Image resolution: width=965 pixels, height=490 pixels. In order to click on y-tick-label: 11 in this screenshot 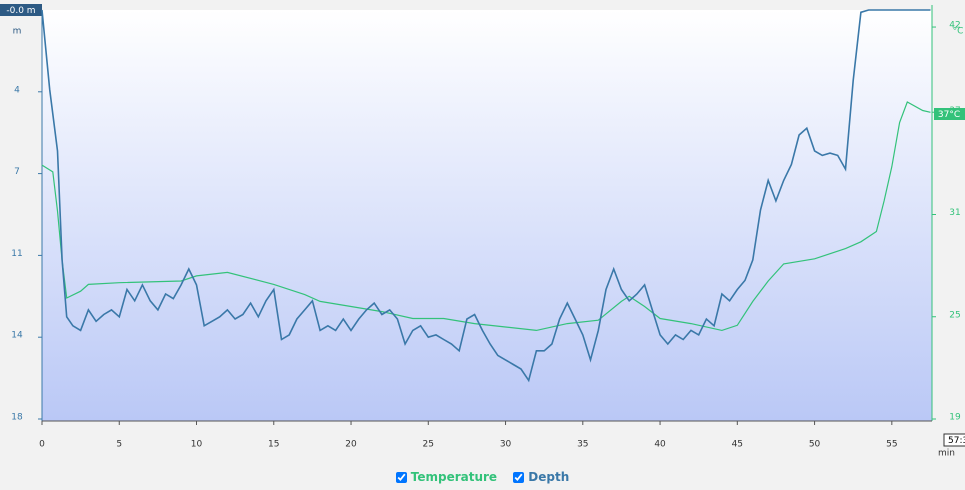, I will do `click(16, 254)`.